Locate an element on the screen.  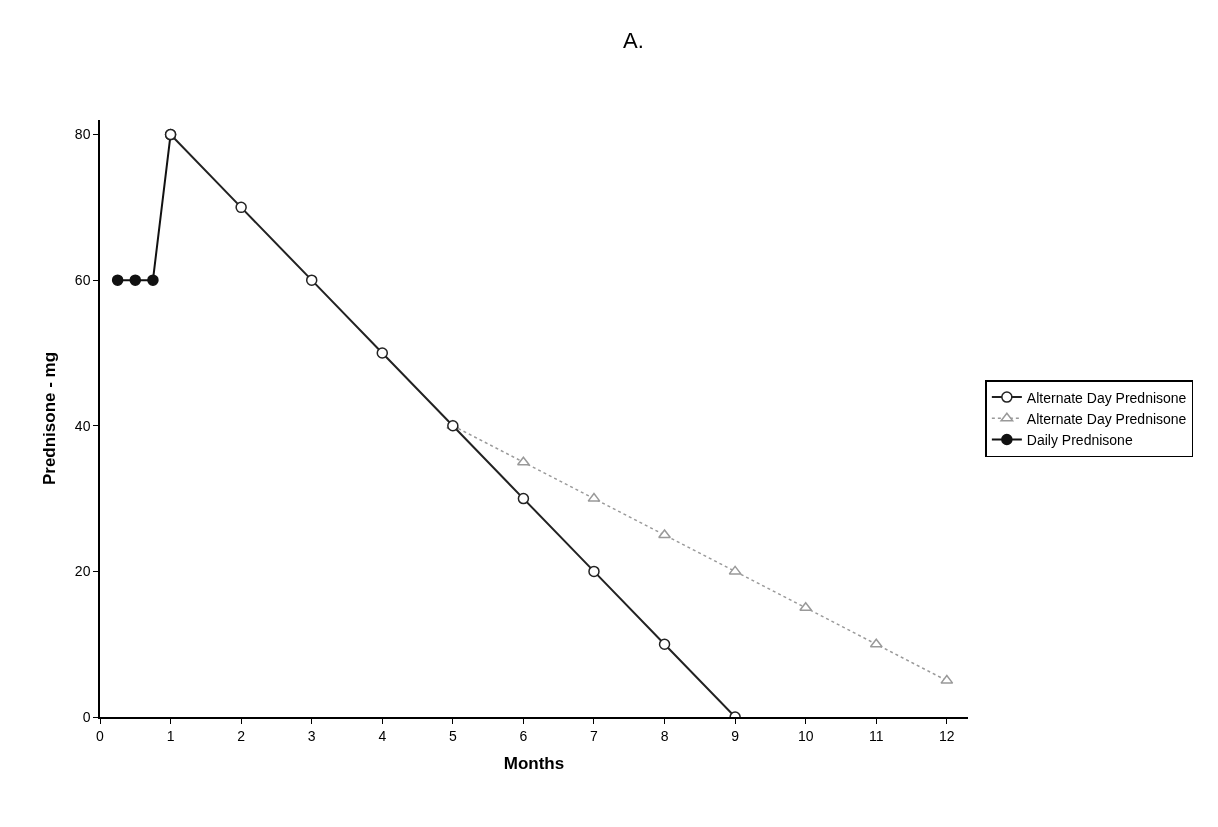
x-tick-label: 0 is located at coordinates (100, 735).